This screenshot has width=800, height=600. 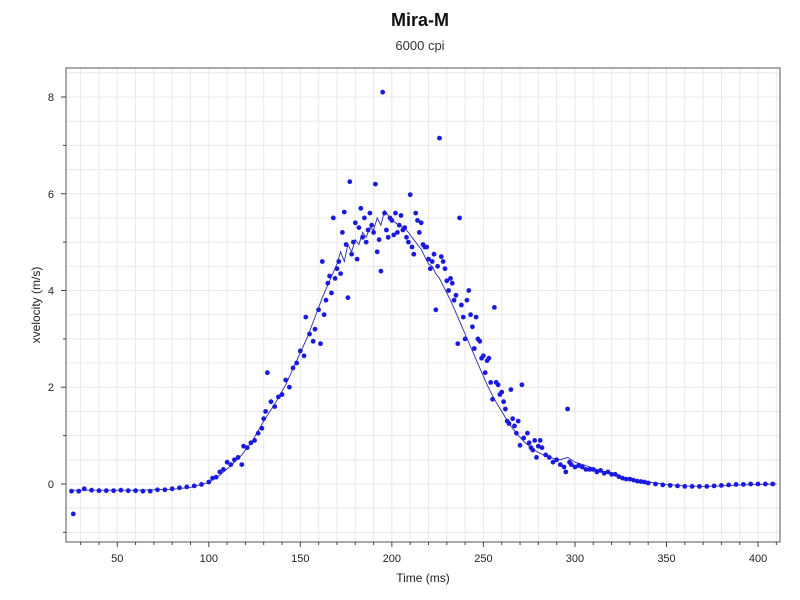 What do you see at coordinates (420, 20) in the screenshot?
I see `chart-title: Mira-M` at bounding box center [420, 20].